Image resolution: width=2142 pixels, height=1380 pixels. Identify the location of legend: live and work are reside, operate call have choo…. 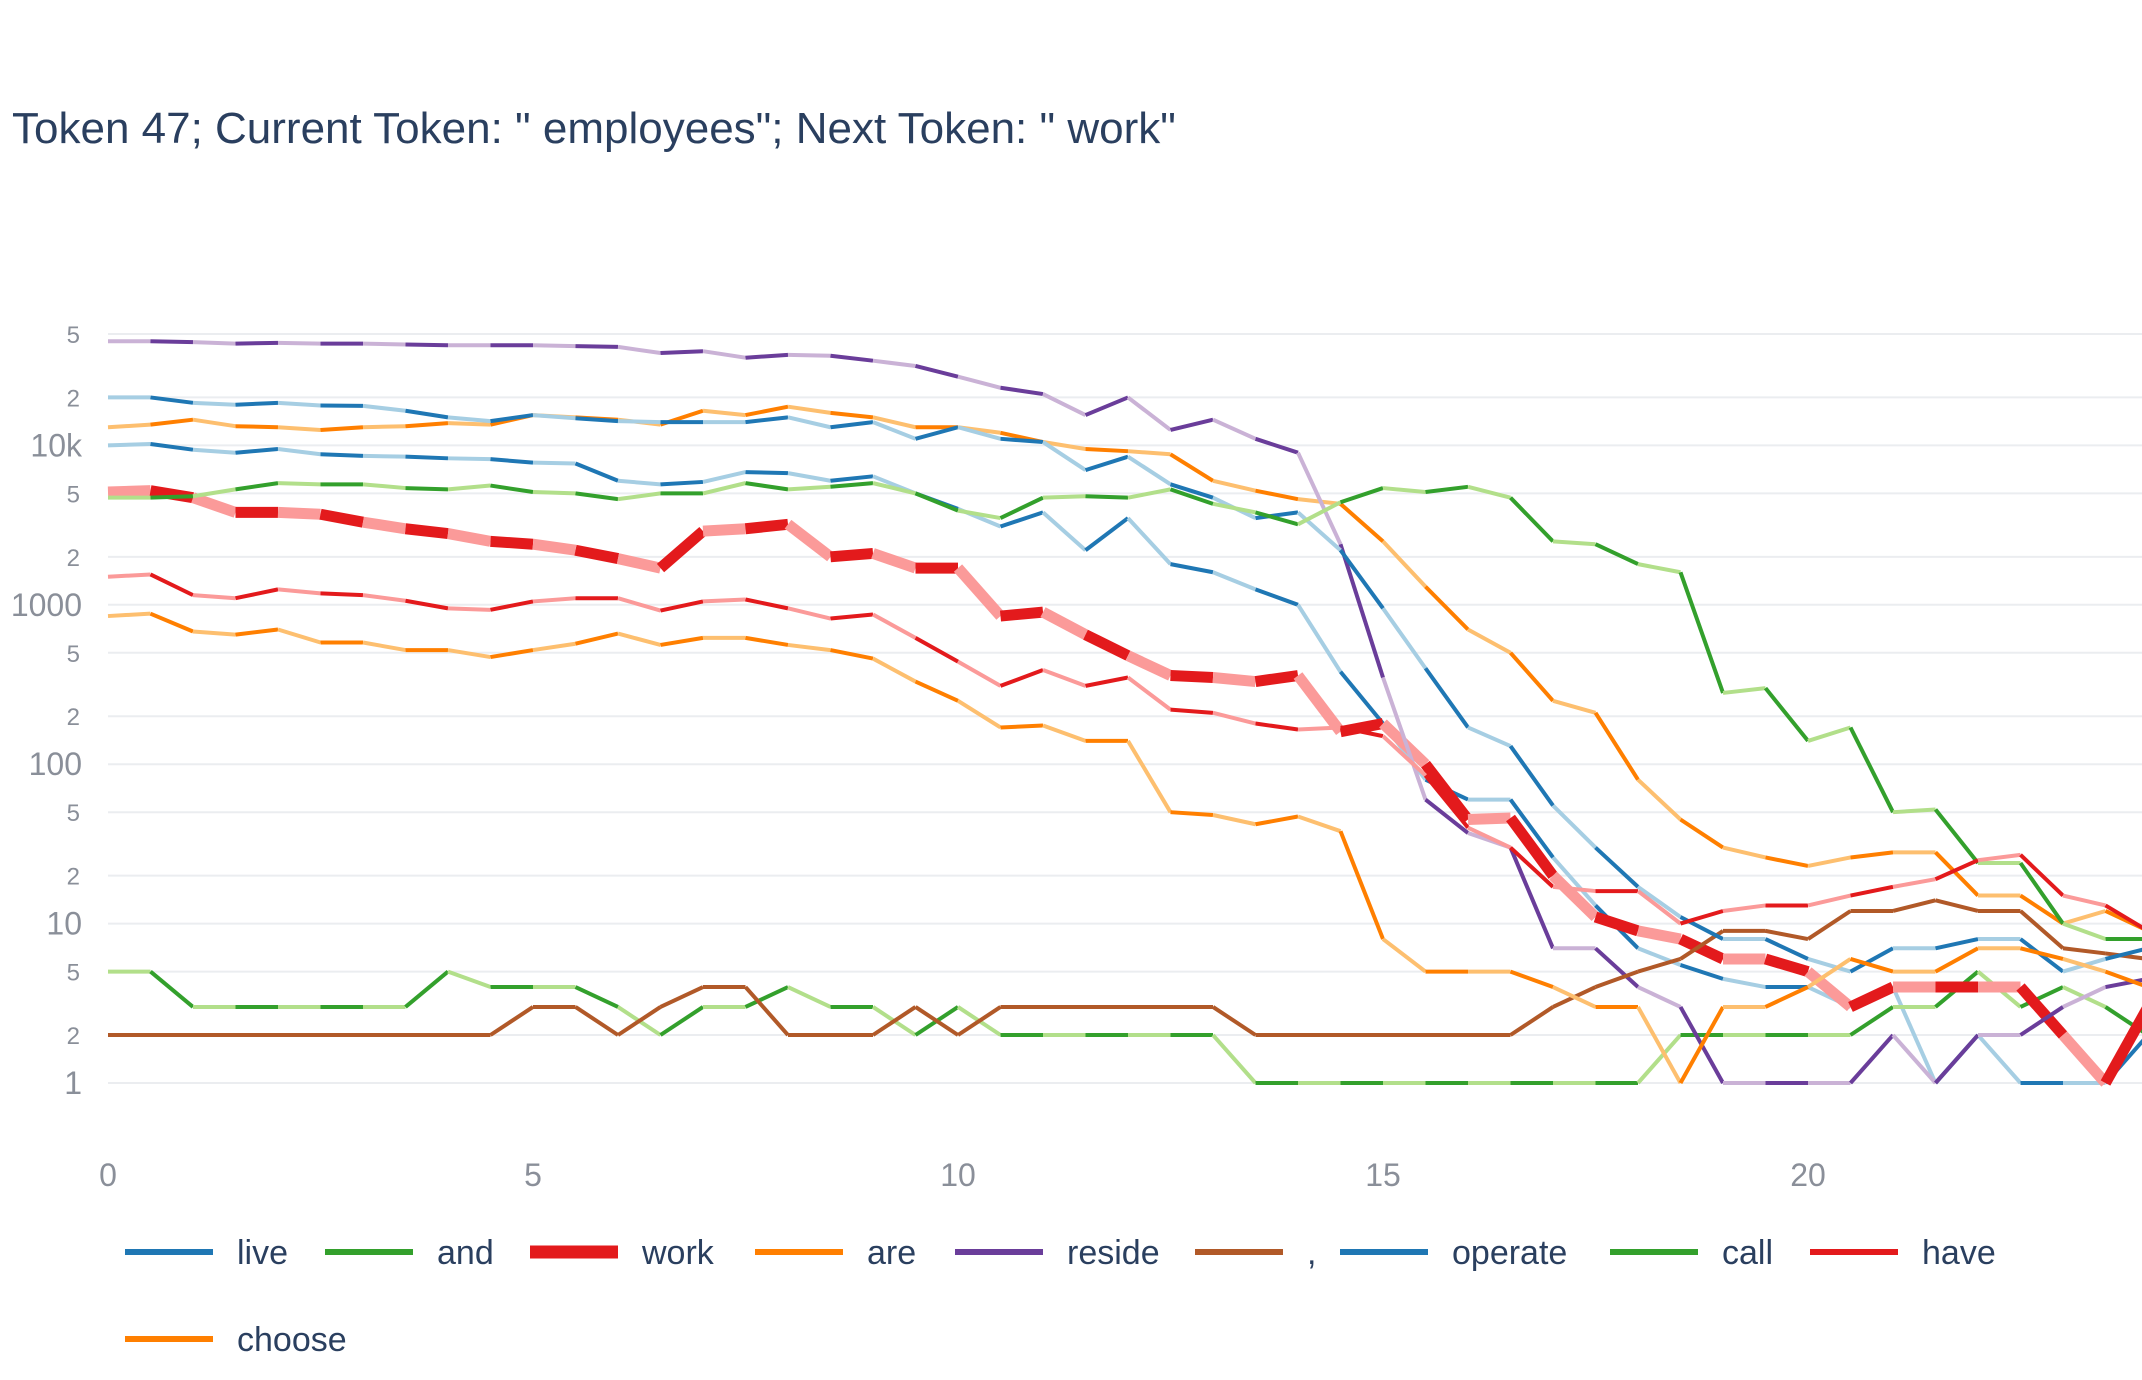
(1060, 1296).